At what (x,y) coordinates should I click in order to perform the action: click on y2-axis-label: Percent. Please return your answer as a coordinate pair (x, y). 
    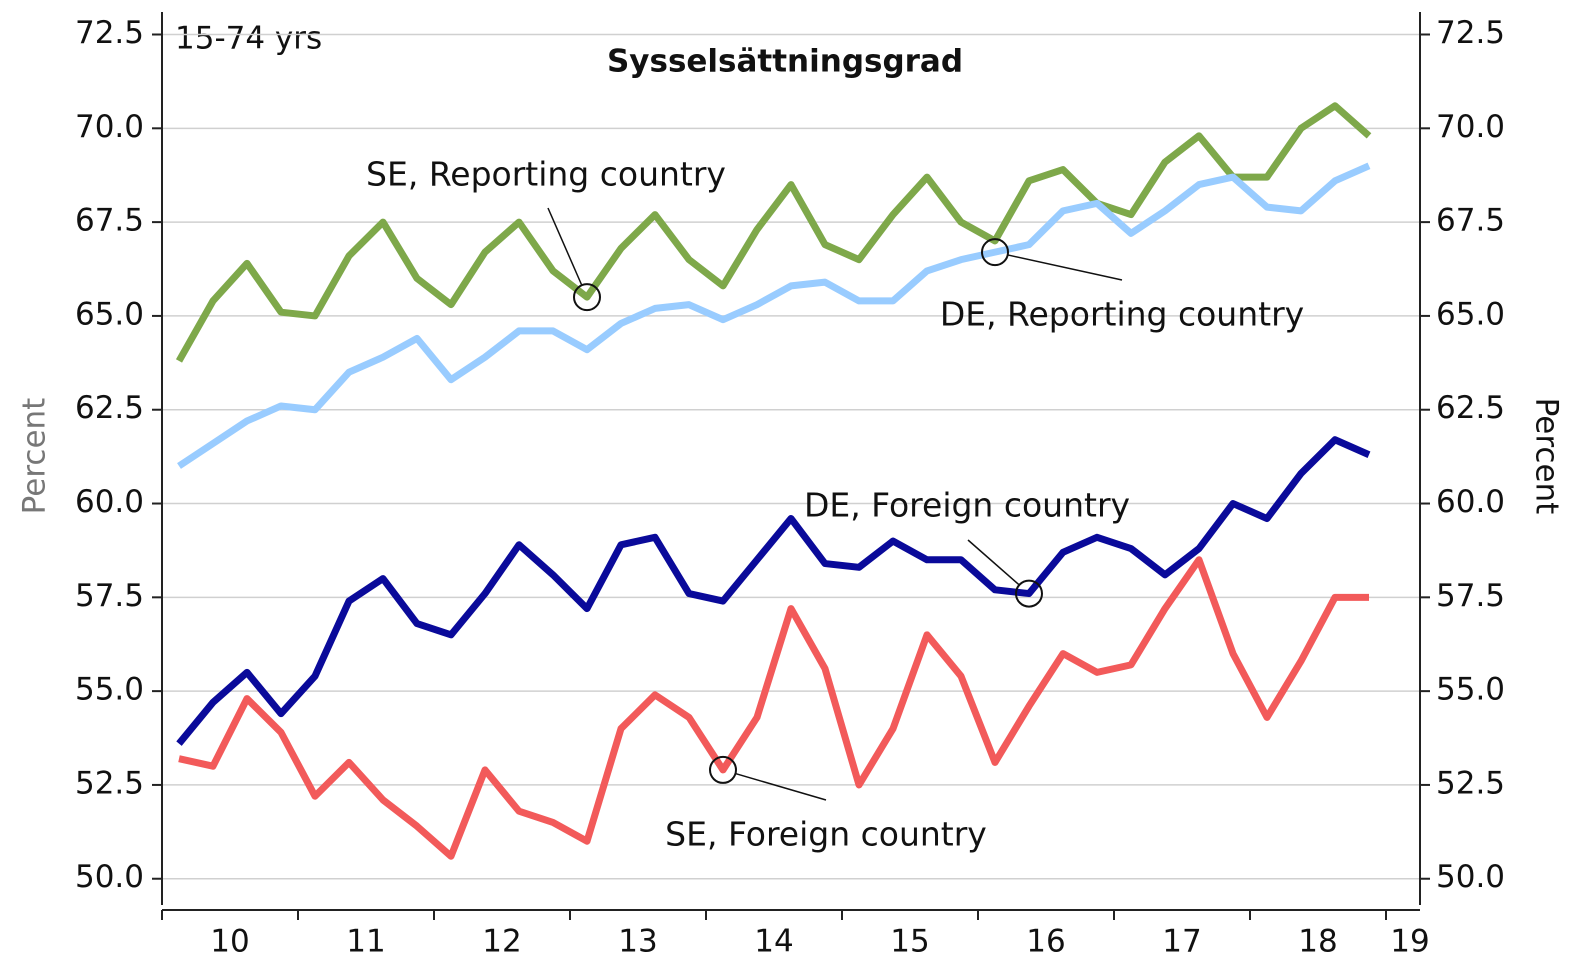
    Looking at the image, I should click on (1547, 456).